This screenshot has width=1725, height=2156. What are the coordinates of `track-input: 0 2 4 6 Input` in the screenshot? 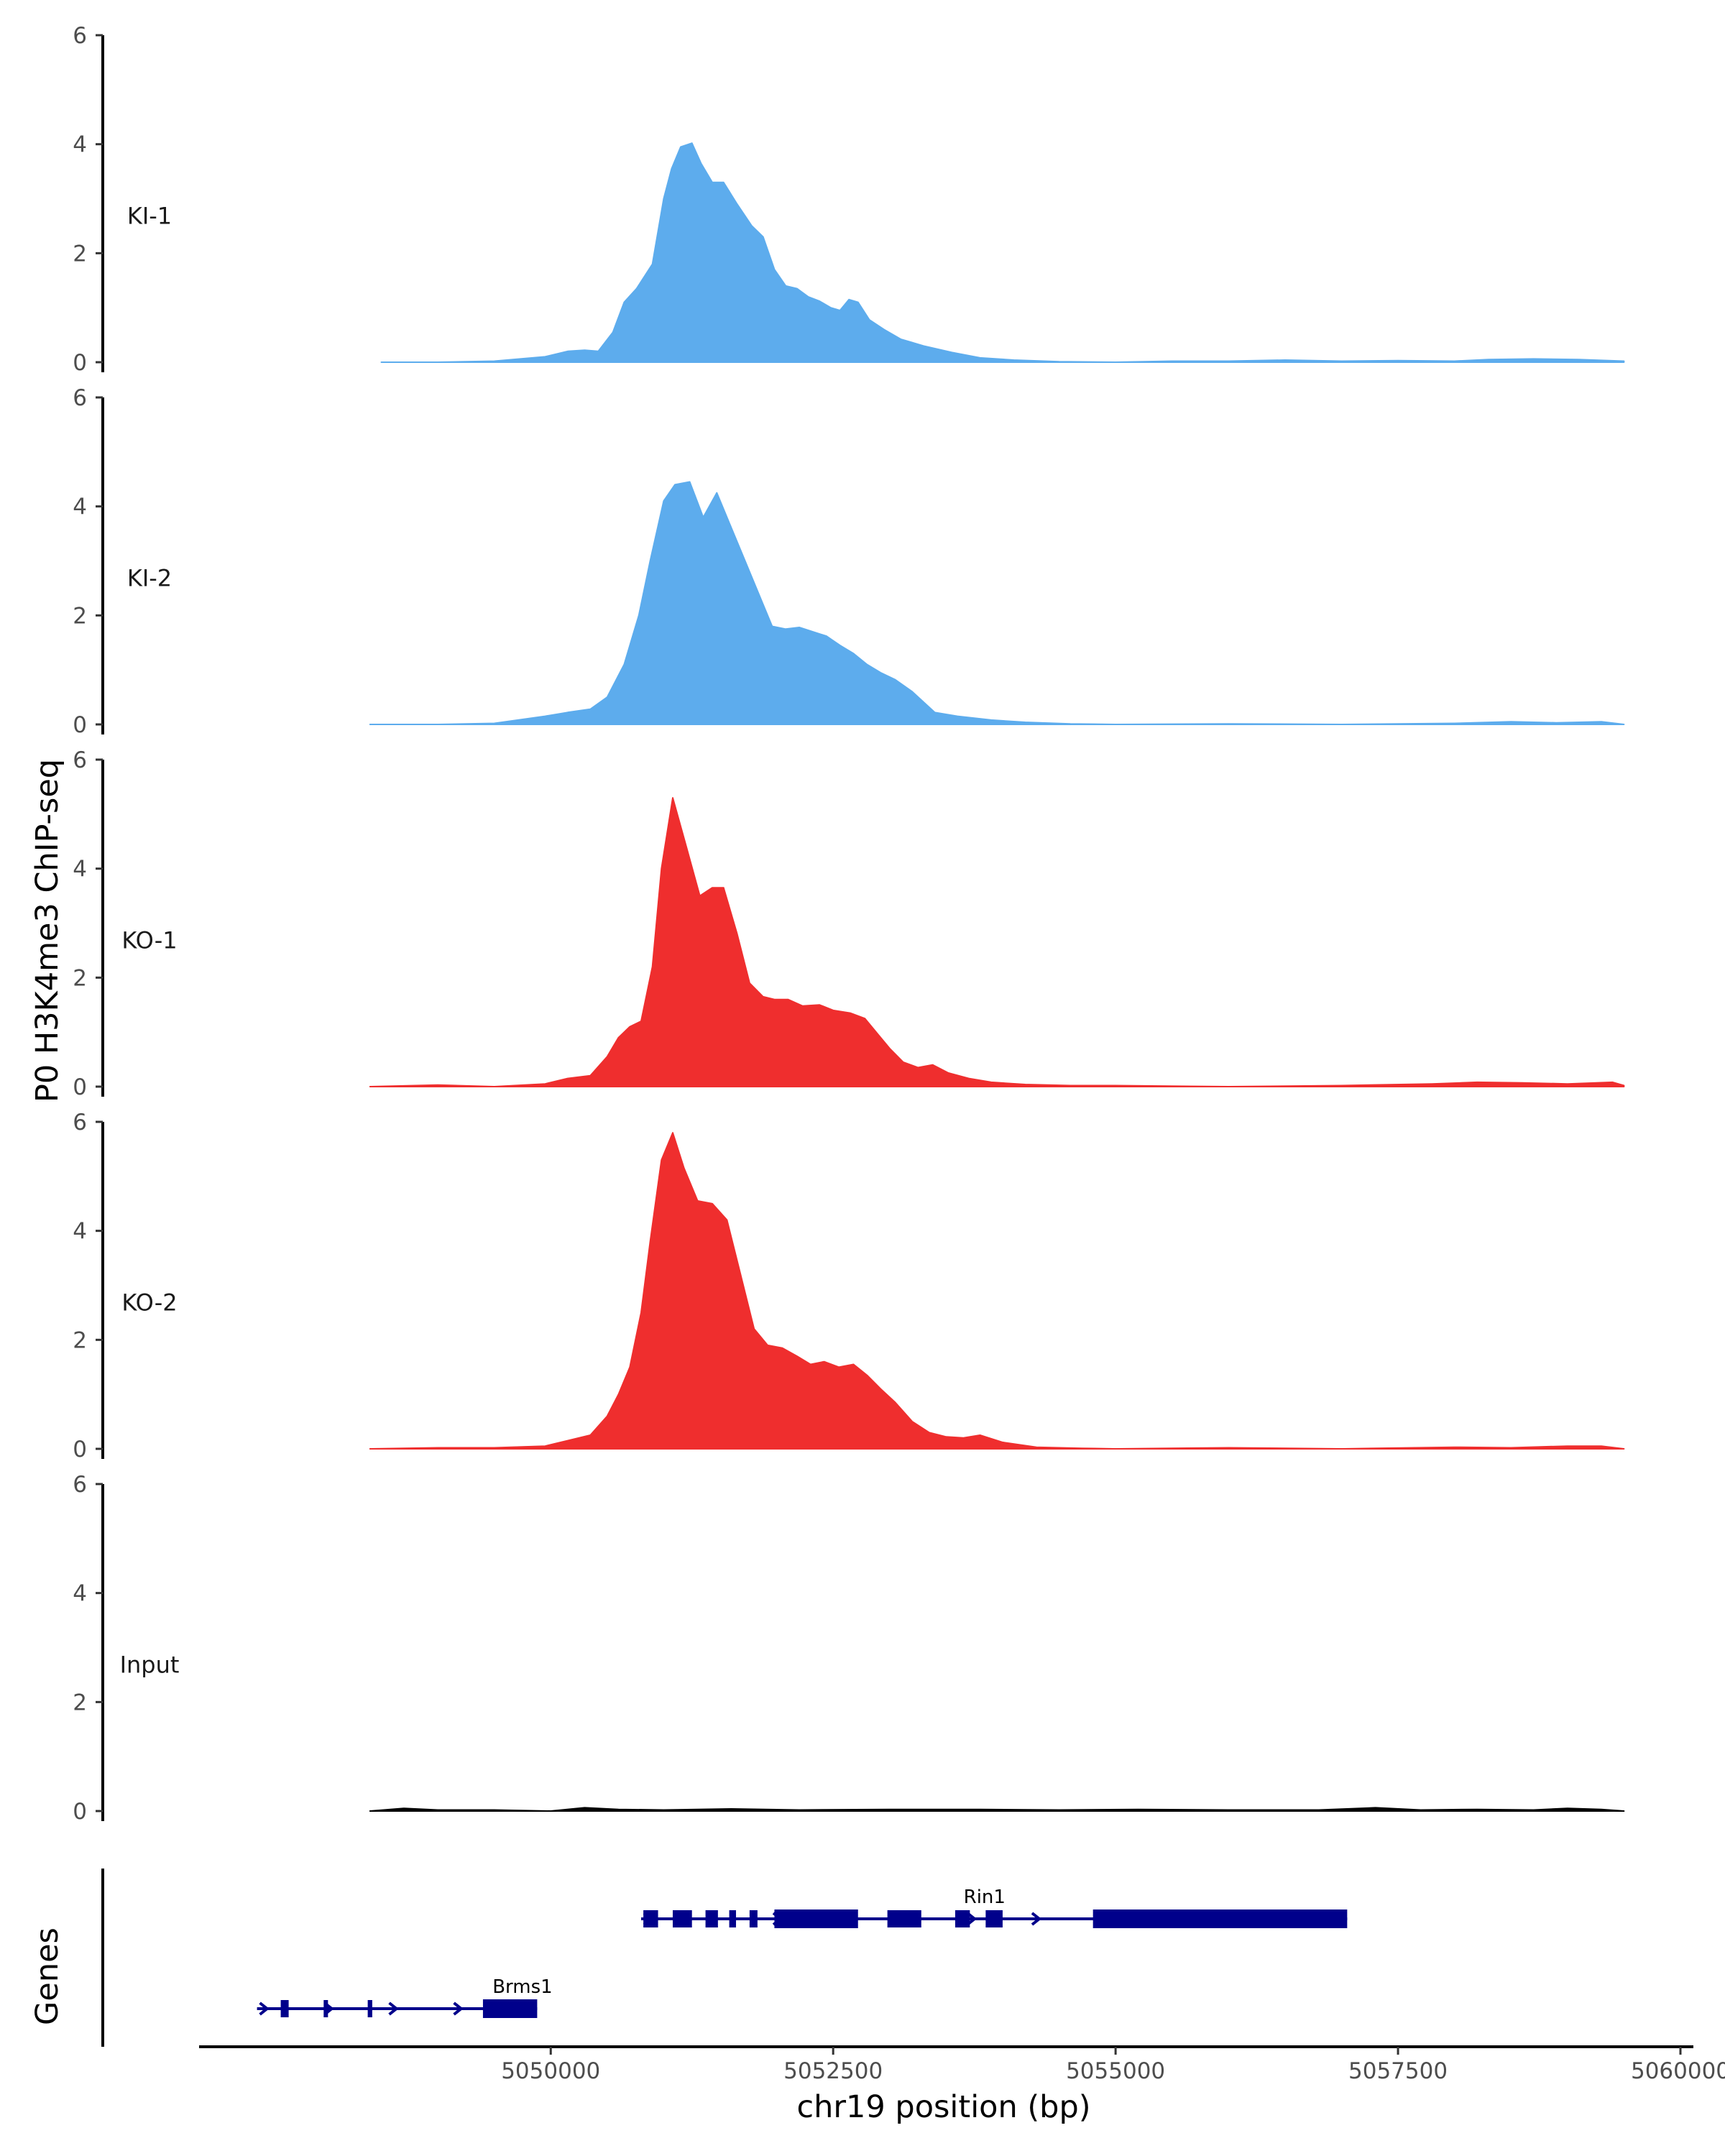 It's located at (849, 1648).